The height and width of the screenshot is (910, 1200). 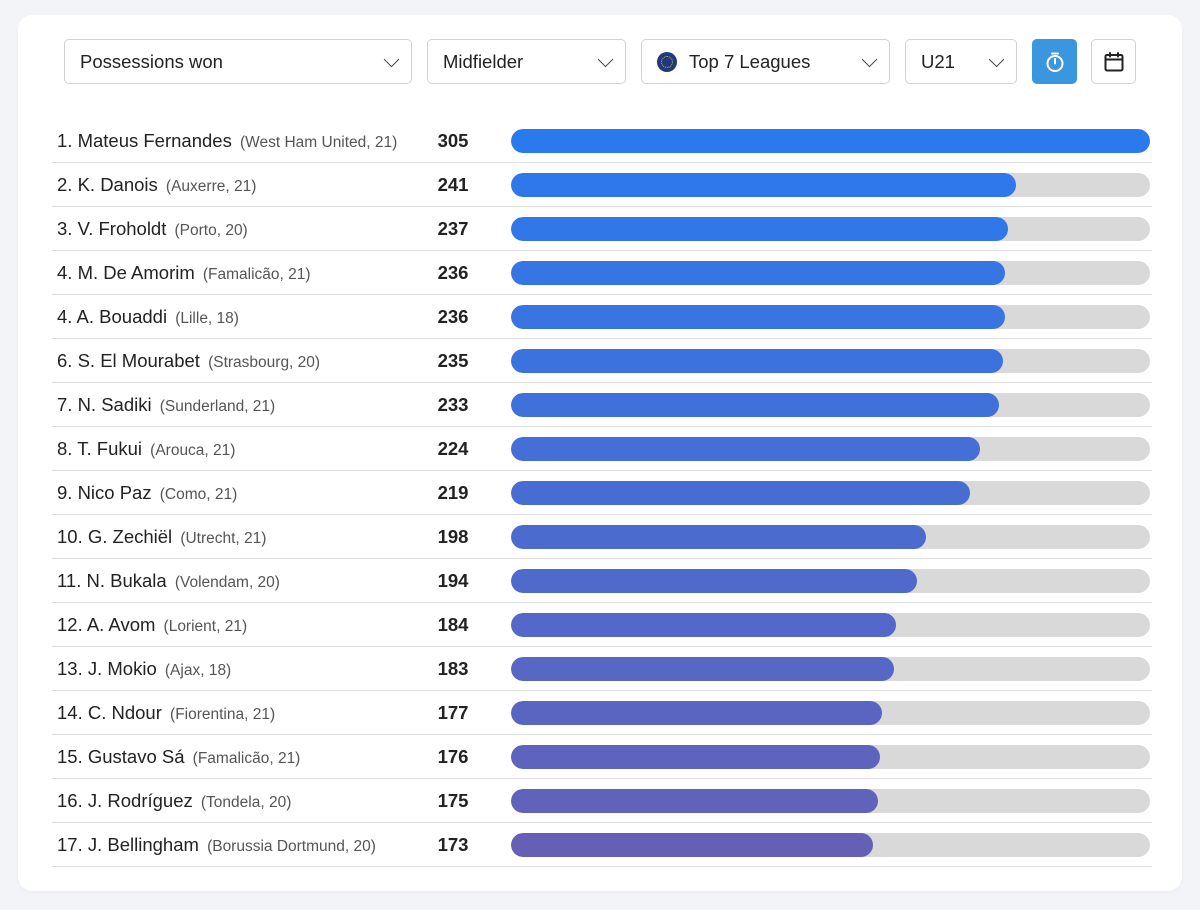 I want to click on globe-icon, so click(x=667, y=61).